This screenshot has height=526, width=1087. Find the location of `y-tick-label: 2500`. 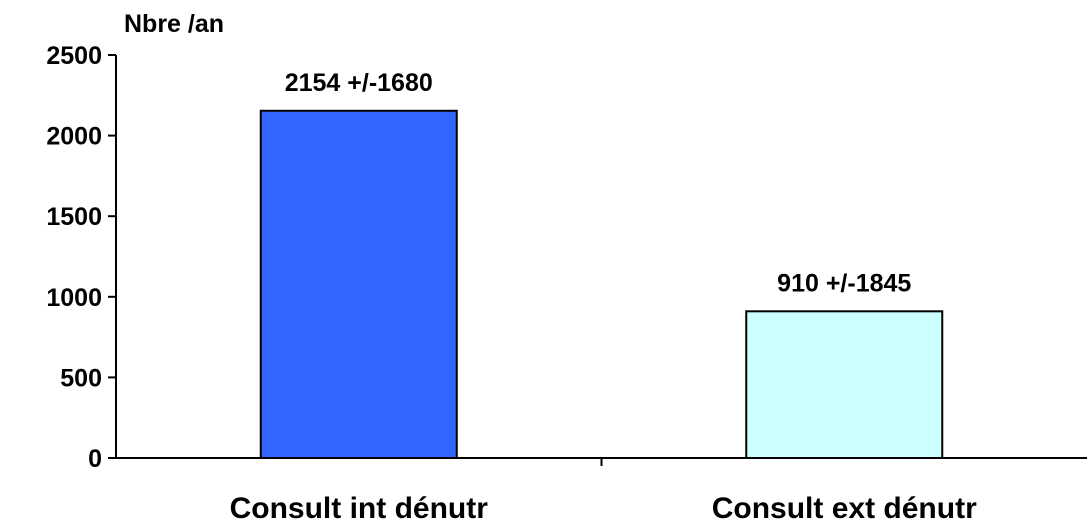

y-tick-label: 2500 is located at coordinates (74, 56).